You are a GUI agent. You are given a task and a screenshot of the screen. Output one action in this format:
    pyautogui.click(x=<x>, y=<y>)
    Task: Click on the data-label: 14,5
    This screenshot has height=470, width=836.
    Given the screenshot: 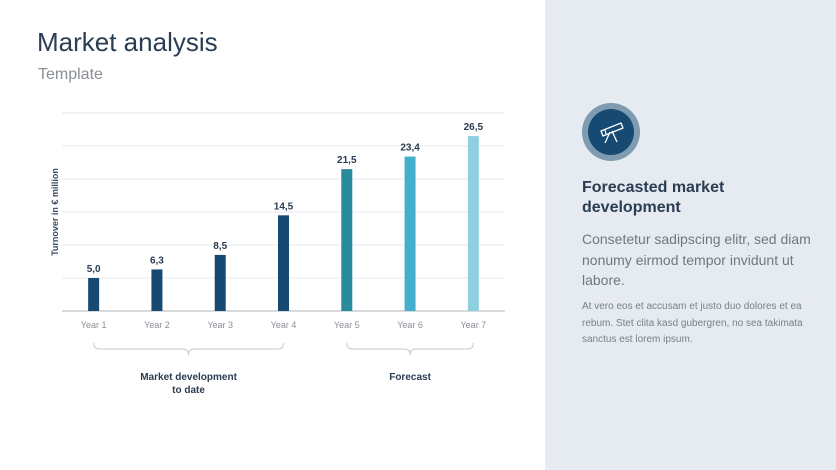 What is the action you would take?
    pyautogui.click(x=284, y=206)
    